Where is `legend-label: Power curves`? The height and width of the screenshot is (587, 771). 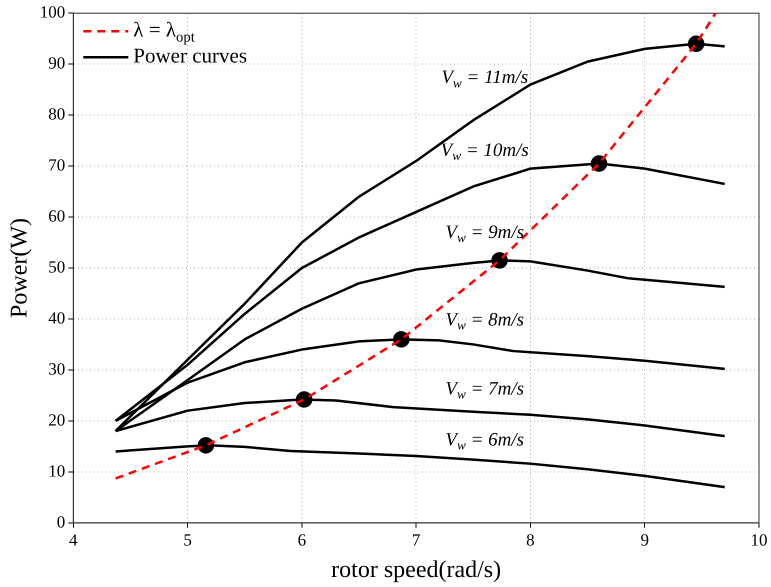 legend-label: Power curves is located at coordinates (190, 56).